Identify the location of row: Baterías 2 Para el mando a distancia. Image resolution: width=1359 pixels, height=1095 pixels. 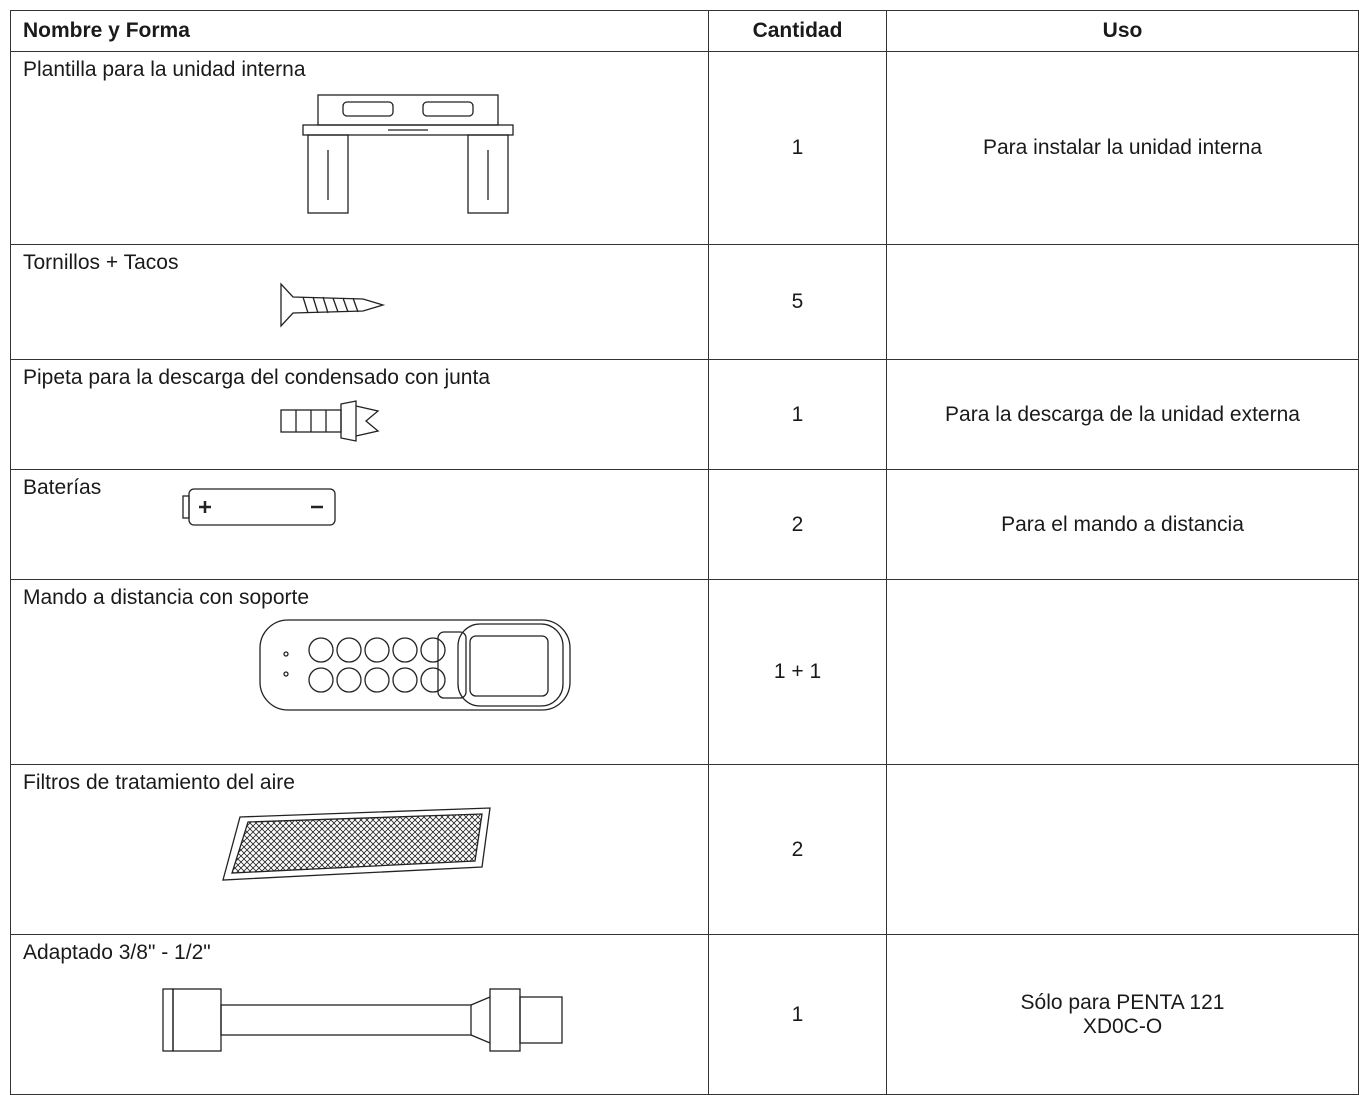
(684, 524).